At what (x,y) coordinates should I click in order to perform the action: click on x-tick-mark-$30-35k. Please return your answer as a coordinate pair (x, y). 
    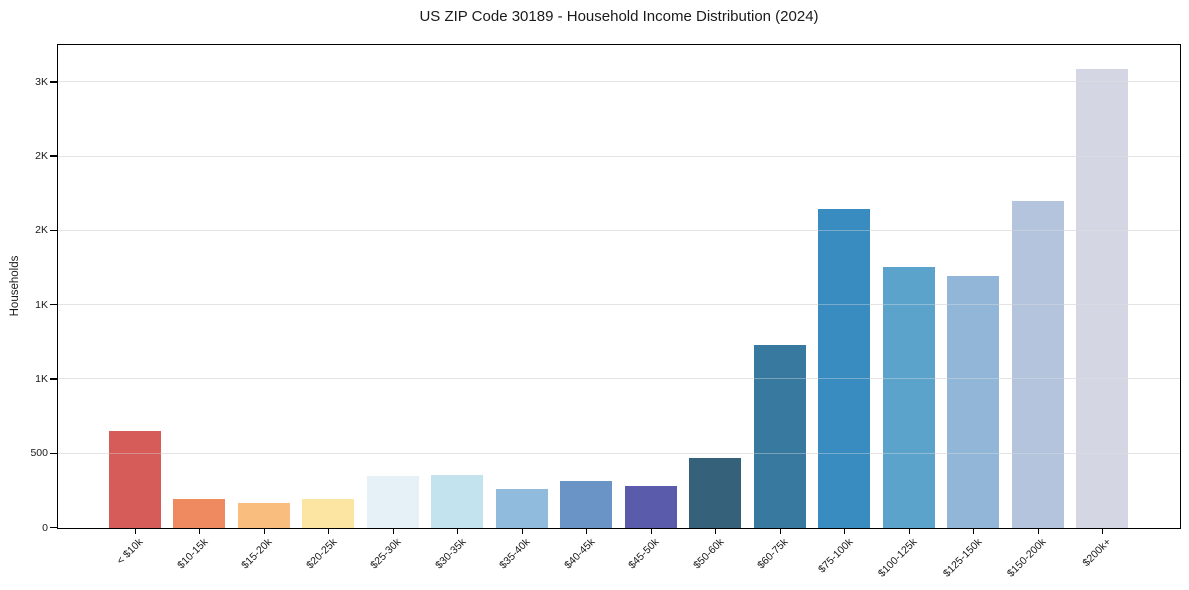
    Looking at the image, I should click on (458, 531).